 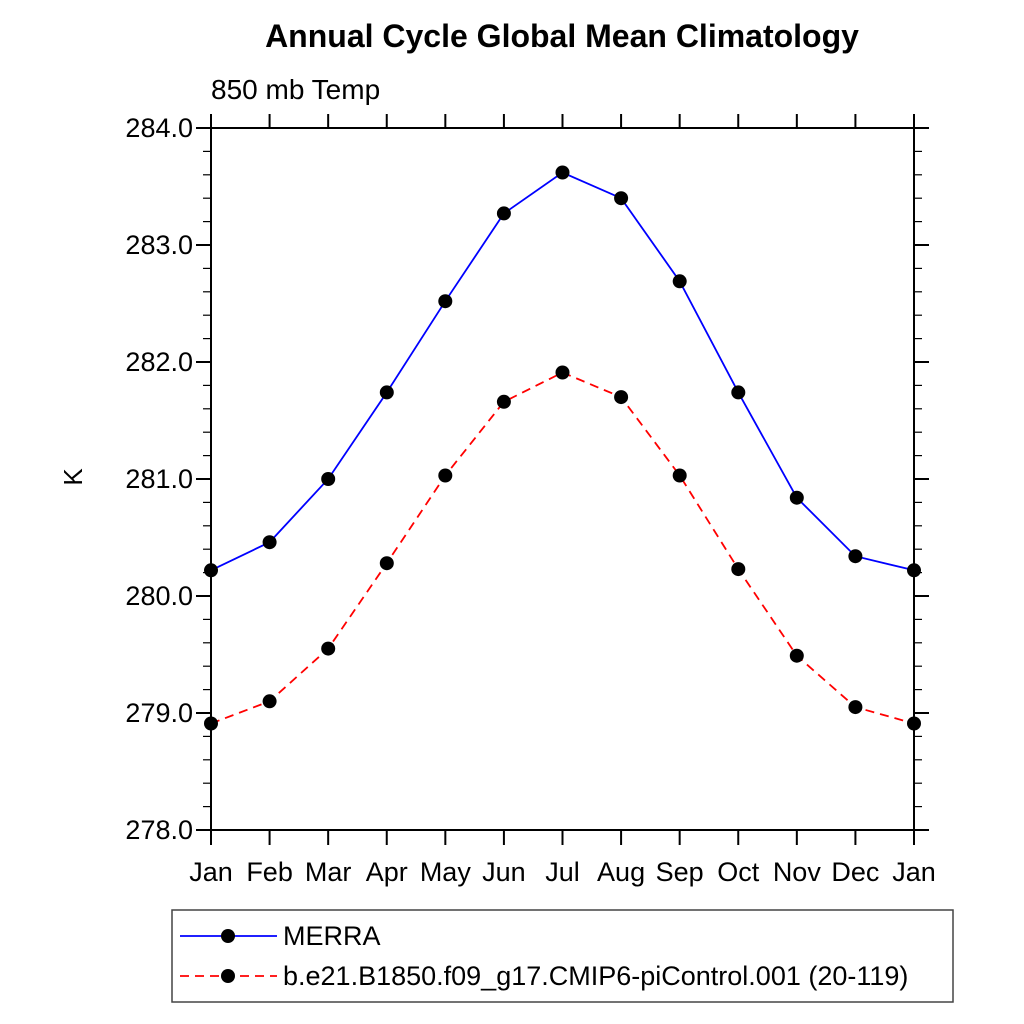 What do you see at coordinates (328, 872) in the screenshot?
I see `x-tick-label: Mar` at bounding box center [328, 872].